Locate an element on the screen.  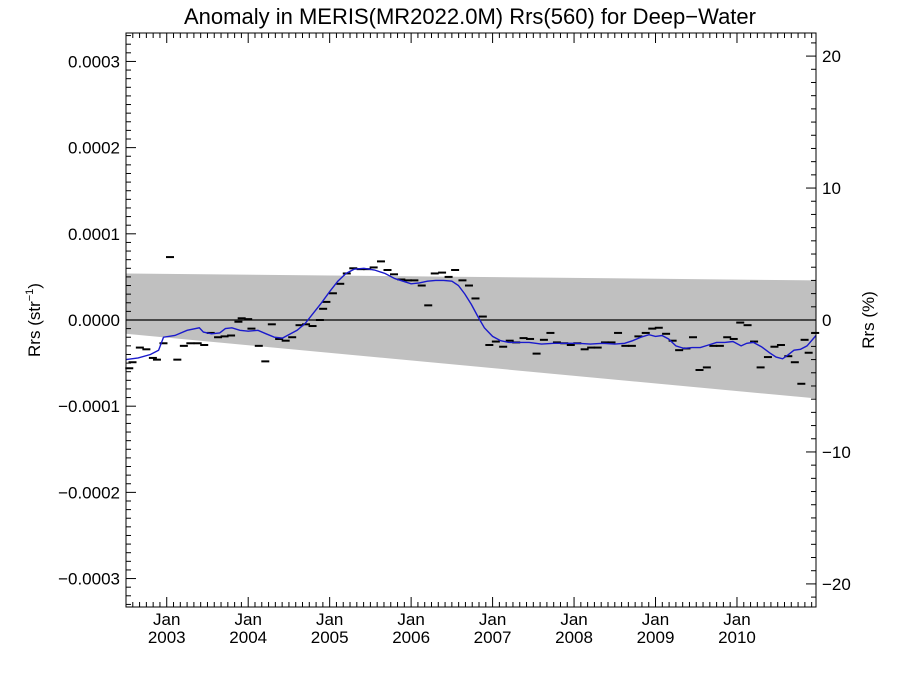
x-tick-label-year: 2008 is located at coordinates (574, 637).